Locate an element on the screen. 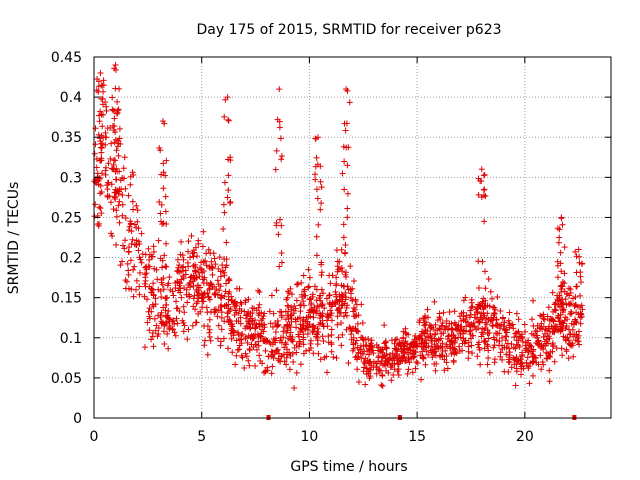  x-tick-label: 15 is located at coordinates (417, 437).